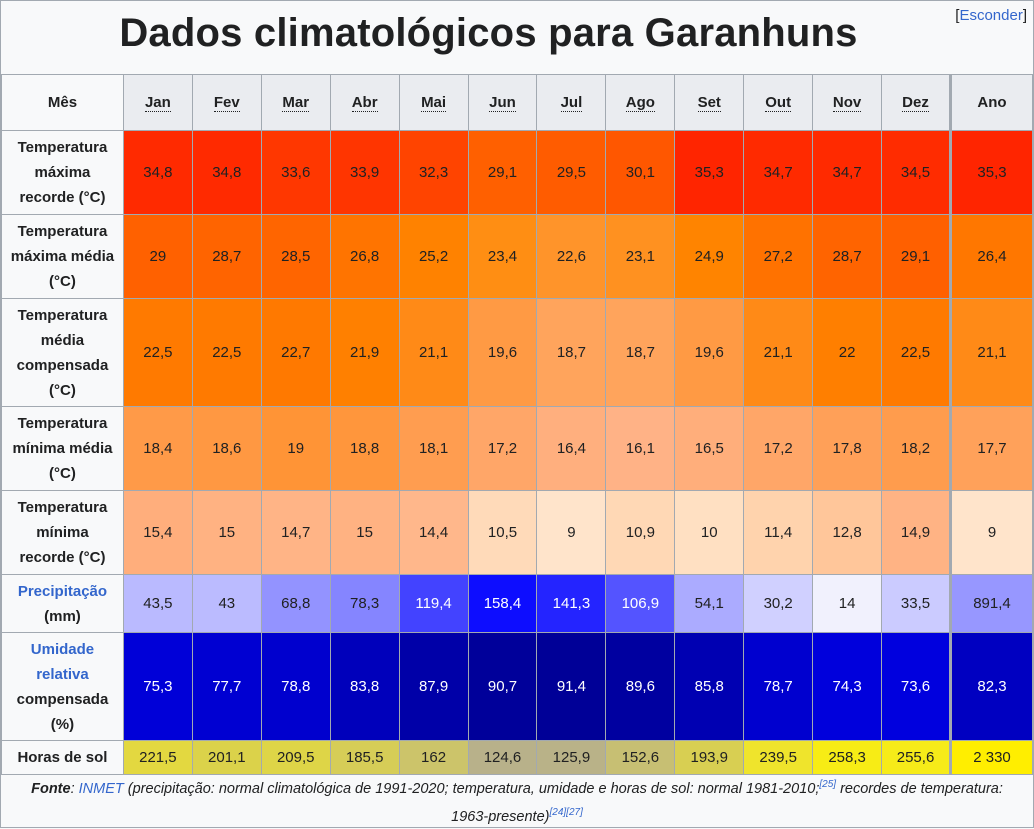 The height and width of the screenshot is (829, 1034). I want to click on month-header-2: Mar, so click(295, 102).